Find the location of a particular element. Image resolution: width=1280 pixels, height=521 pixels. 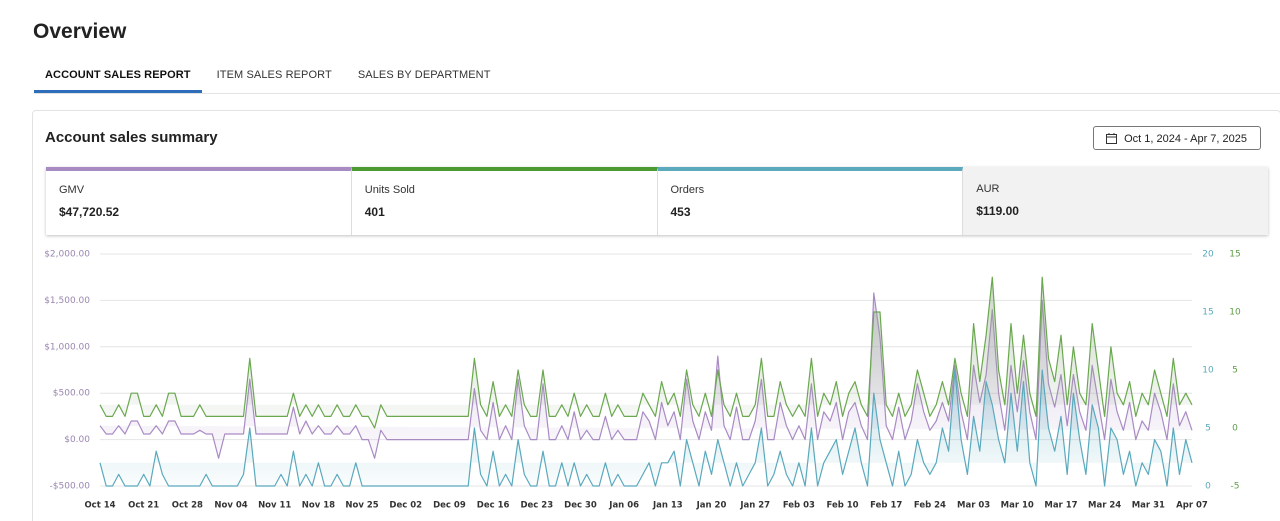

x-tick-label: Mar 31 is located at coordinates (1148, 506).